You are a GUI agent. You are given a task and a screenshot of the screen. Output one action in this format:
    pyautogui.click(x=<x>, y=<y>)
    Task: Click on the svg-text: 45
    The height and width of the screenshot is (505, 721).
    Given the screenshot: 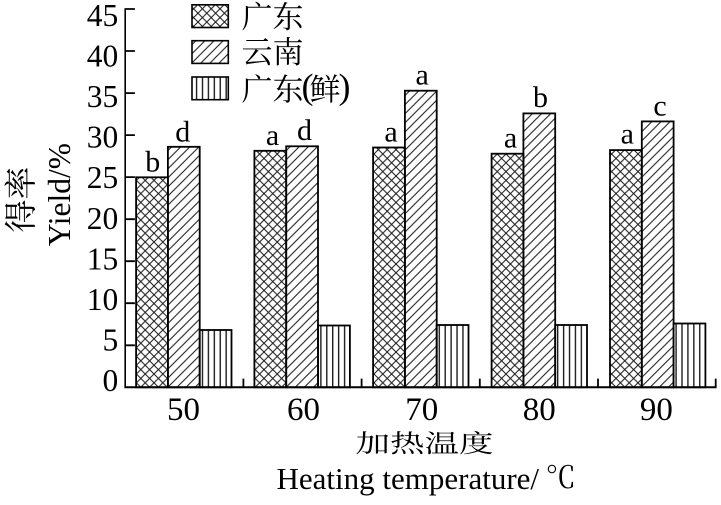 What is the action you would take?
    pyautogui.click(x=103, y=16)
    